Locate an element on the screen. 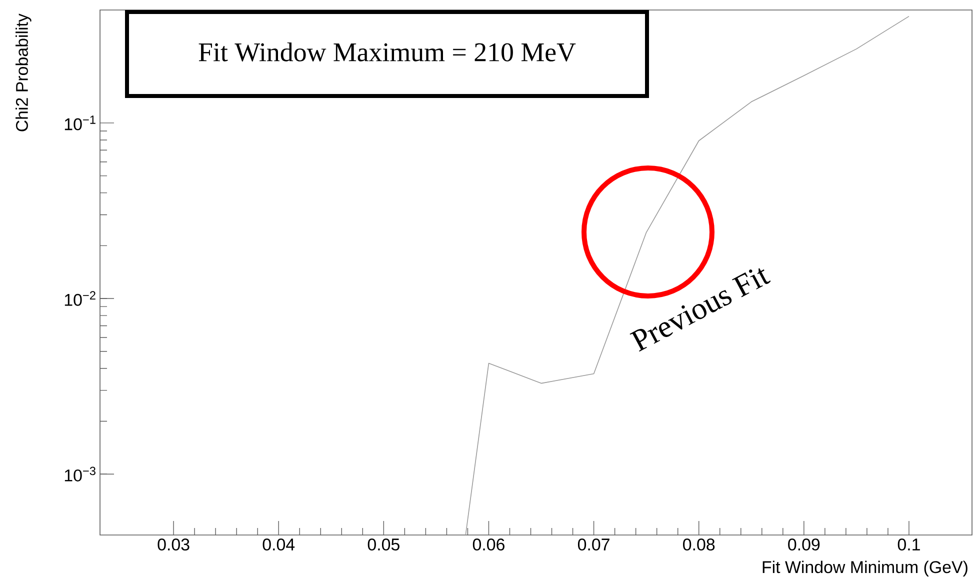 The height and width of the screenshot is (580, 980). y-tick-label: 10$^{−1}$ is located at coordinates (80, 123).